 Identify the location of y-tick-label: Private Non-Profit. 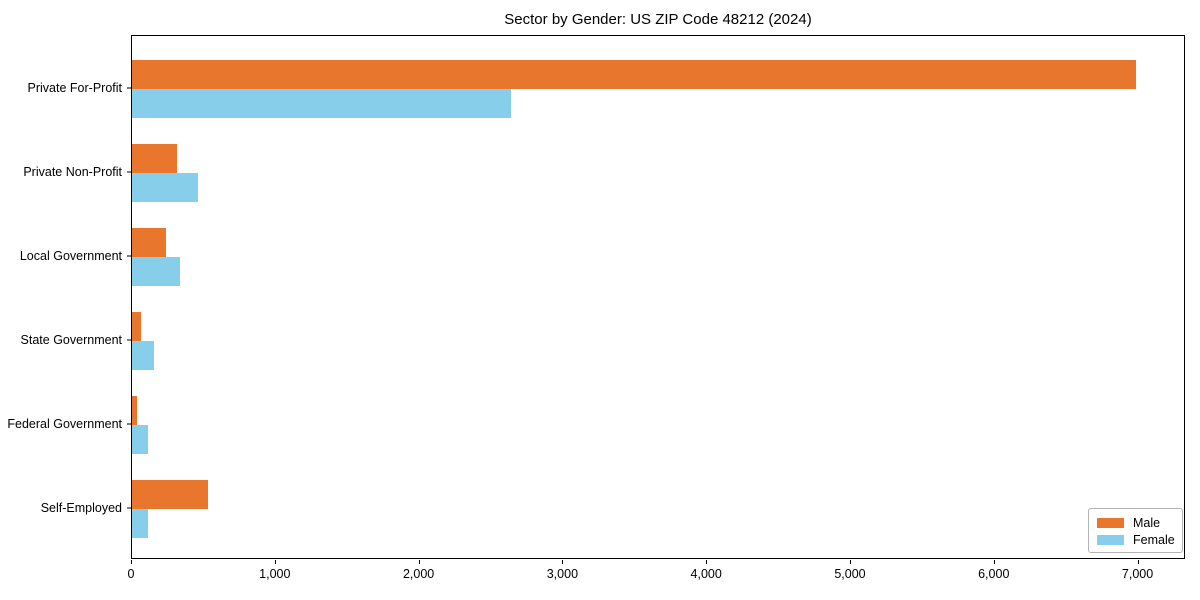
(72, 172).